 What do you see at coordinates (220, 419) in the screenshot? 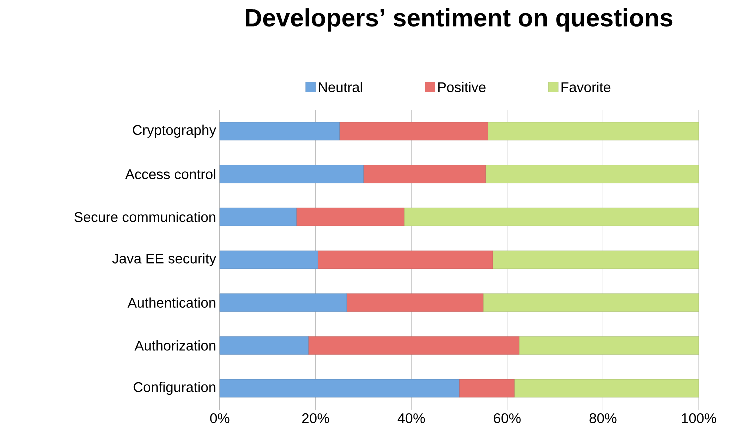
I see `x-tick-label: 0%` at bounding box center [220, 419].